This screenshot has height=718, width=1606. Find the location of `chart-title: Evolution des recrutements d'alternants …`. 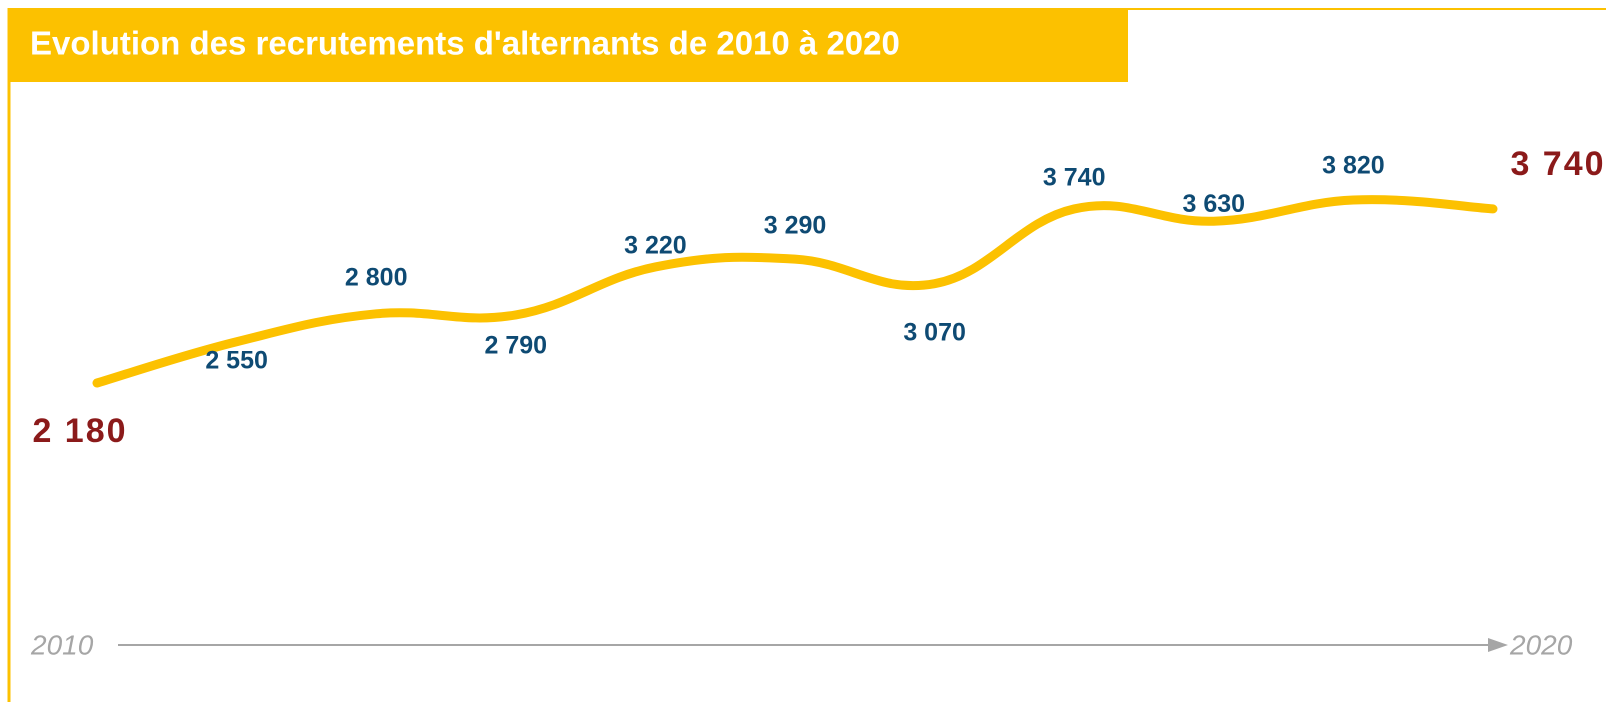

chart-title: Evolution des recrutements d'alternants … is located at coordinates (465, 43).